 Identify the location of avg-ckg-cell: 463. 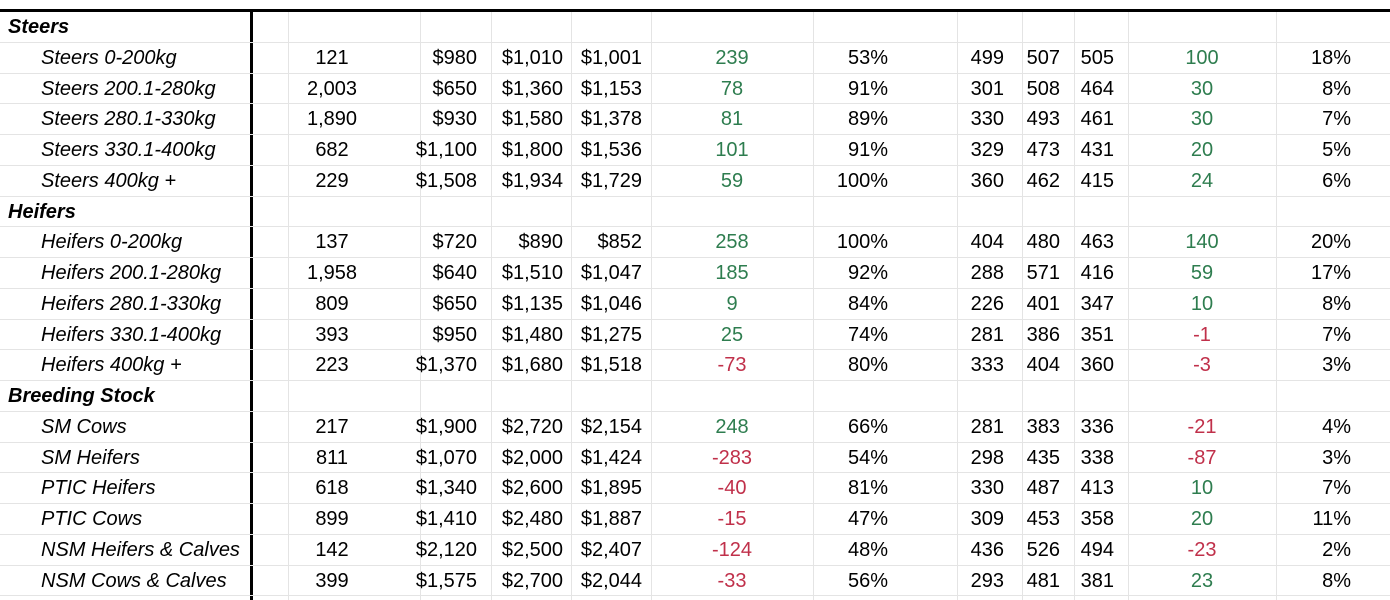
(1097, 242).